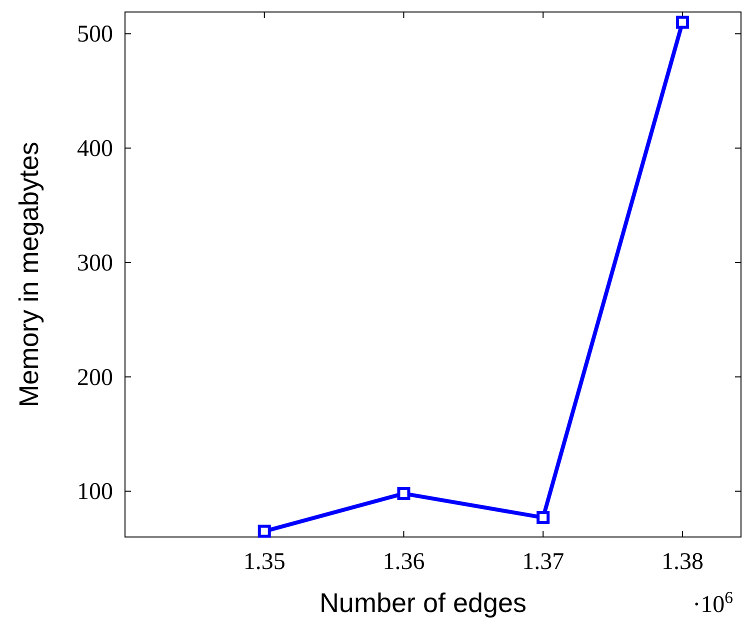 The image size is (743, 619). Describe the element at coordinates (95, 263) in the screenshot. I see `y-tick-label: 300` at that location.